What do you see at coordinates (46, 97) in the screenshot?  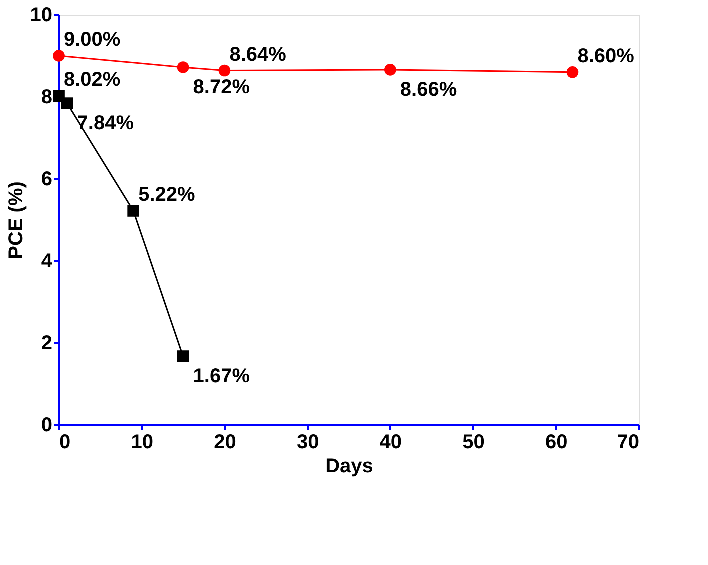 I see `y-tick-label: 8` at bounding box center [46, 97].